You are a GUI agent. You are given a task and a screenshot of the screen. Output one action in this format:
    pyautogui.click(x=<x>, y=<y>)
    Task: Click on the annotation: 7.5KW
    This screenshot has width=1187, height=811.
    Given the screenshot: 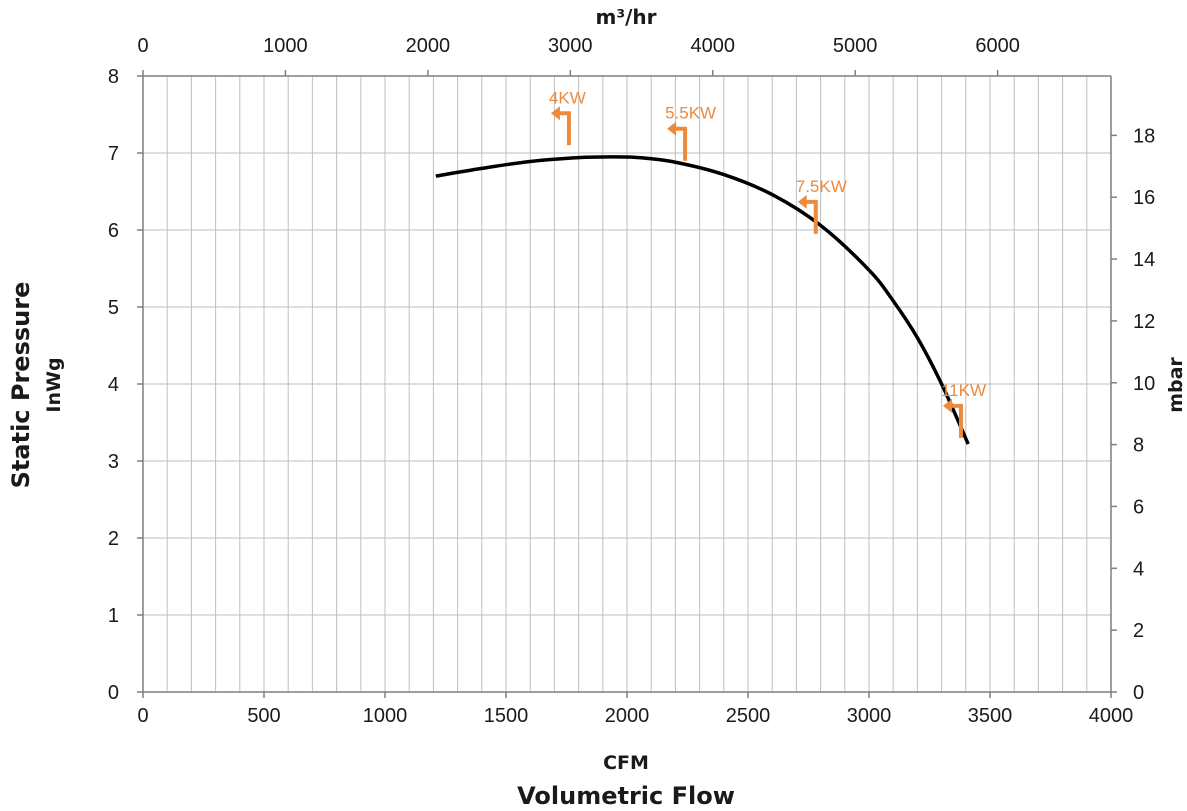 What is the action you would take?
    pyautogui.click(x=821, y=205)
    